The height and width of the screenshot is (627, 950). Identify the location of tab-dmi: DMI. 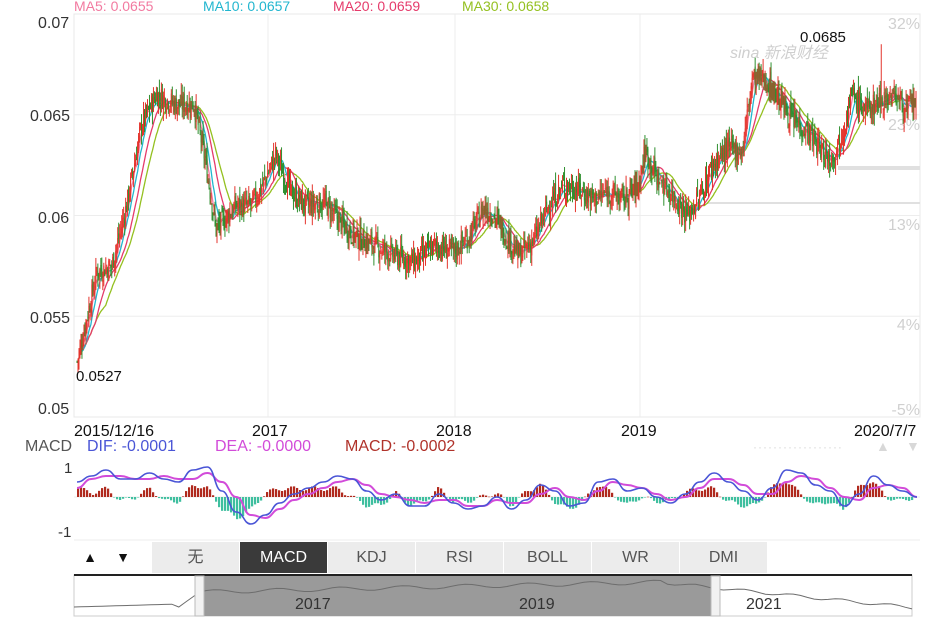
(724, 557).